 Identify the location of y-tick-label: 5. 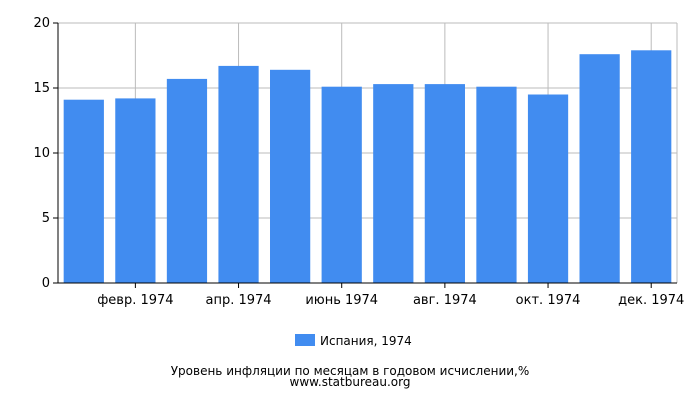
(46, 218).